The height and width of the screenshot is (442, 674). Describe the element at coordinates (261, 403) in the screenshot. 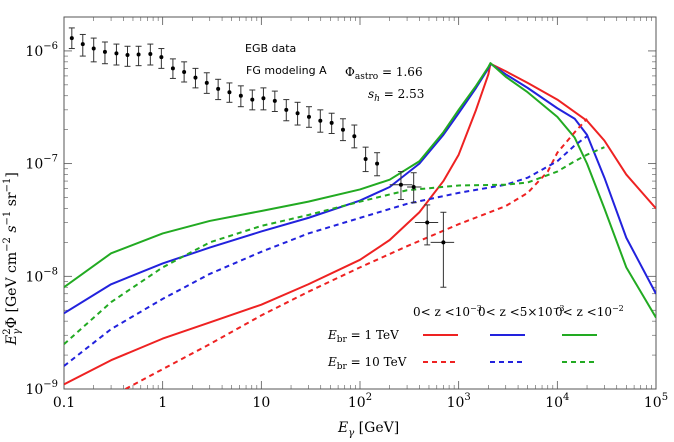

I see `x-tick-label: 10` at that location.